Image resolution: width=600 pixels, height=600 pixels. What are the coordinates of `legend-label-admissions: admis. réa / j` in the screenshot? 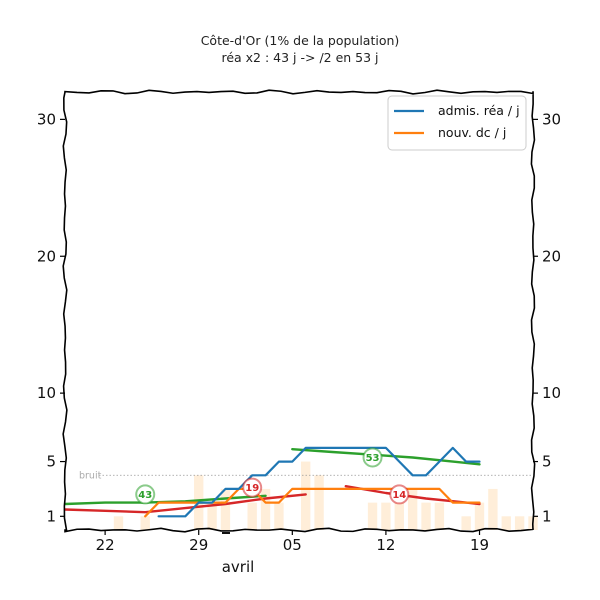 It's located at (479, 110).